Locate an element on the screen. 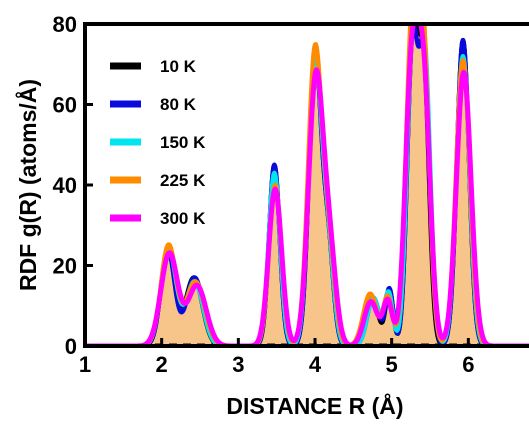 The height and width of the screenshot is (429, 529). y-tick-label-3: 60 is located at coordinates (65, 105).